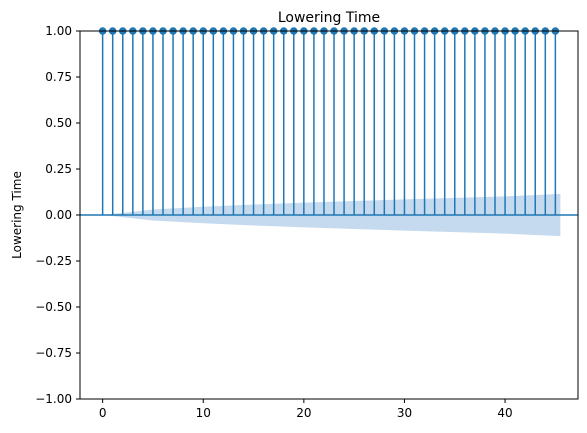  Describe the element at coordinates (53, 307) in the screenshot. I see `y-tick-label-2: −0.50` at that location.